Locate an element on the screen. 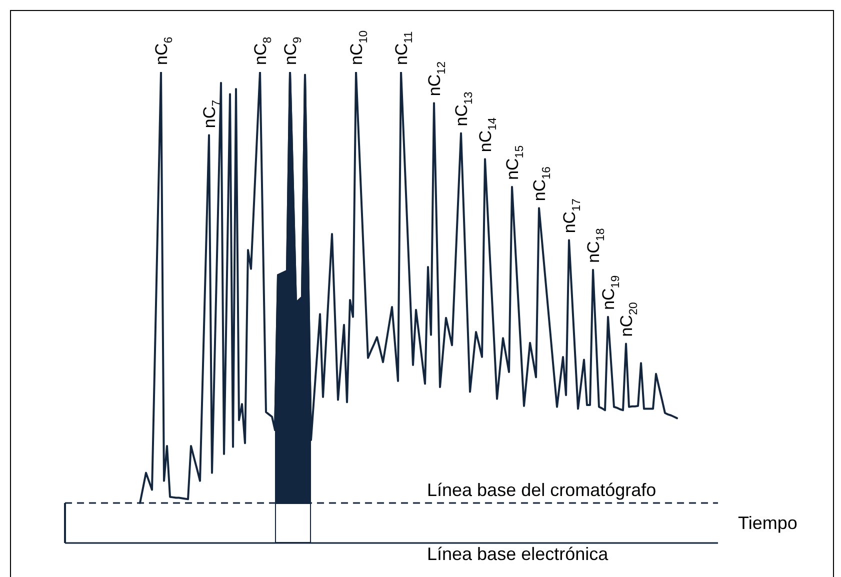 Image resolution: width=841 pixels, height=577 pixels. annotation: nC16 is located at coordinates (542, 184).